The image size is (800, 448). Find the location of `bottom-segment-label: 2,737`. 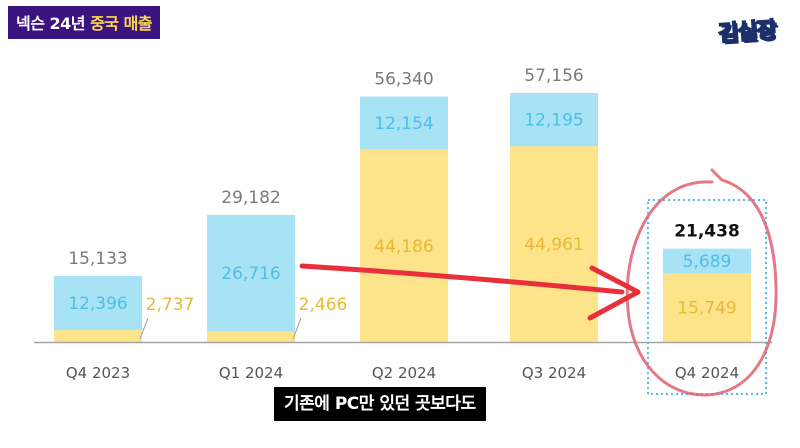

bottom-segment-label: 2,737 is located at coordinates (170, 305).